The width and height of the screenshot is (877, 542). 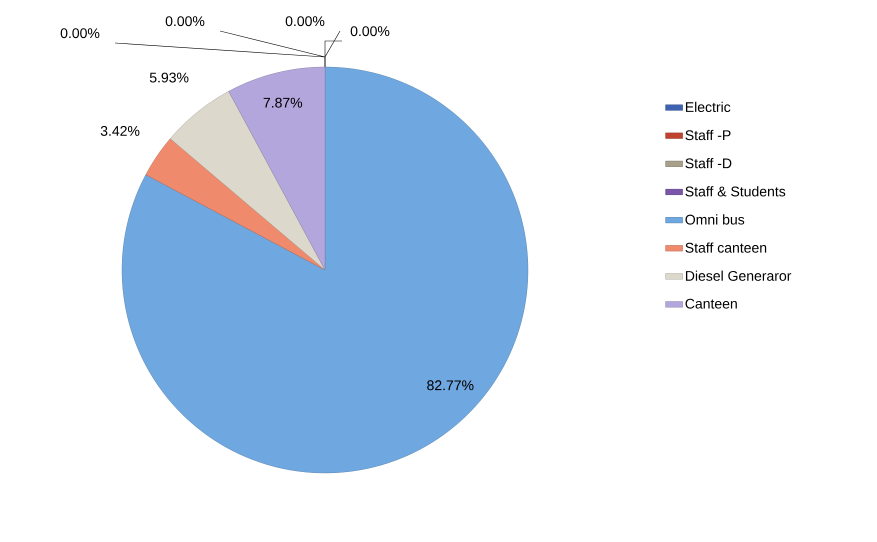 What do you see at coordinates (708, 135) in the screenshot?
I see `legend-label: Staff -P` at bounding box center [708, 135].